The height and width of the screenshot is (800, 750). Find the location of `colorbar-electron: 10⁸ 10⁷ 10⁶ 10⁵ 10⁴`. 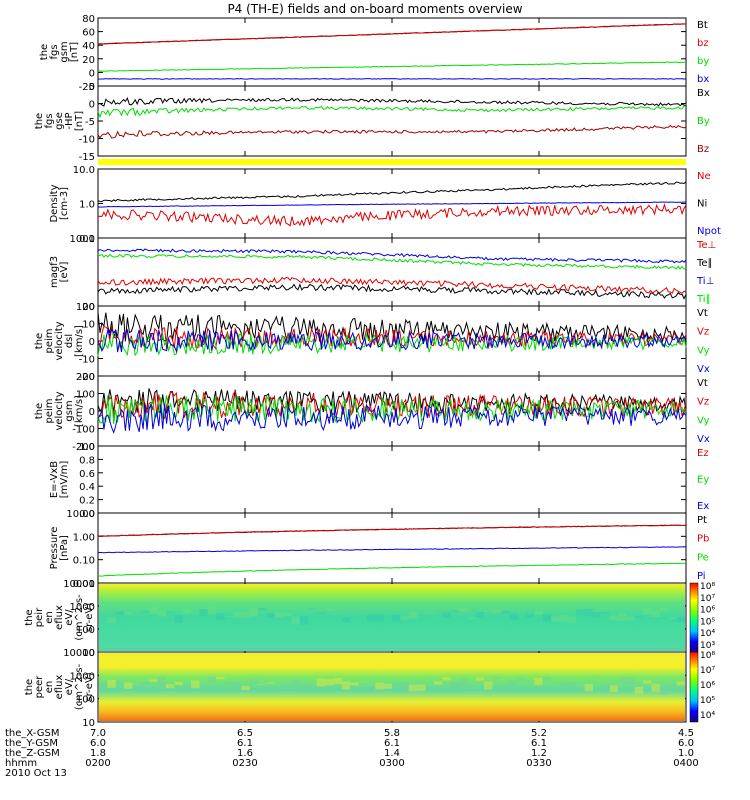

colorbar-electron: 10⁸ 10⁷ 10⁶ 10⁵ 10⁴ is located at coordinates (702, 687).